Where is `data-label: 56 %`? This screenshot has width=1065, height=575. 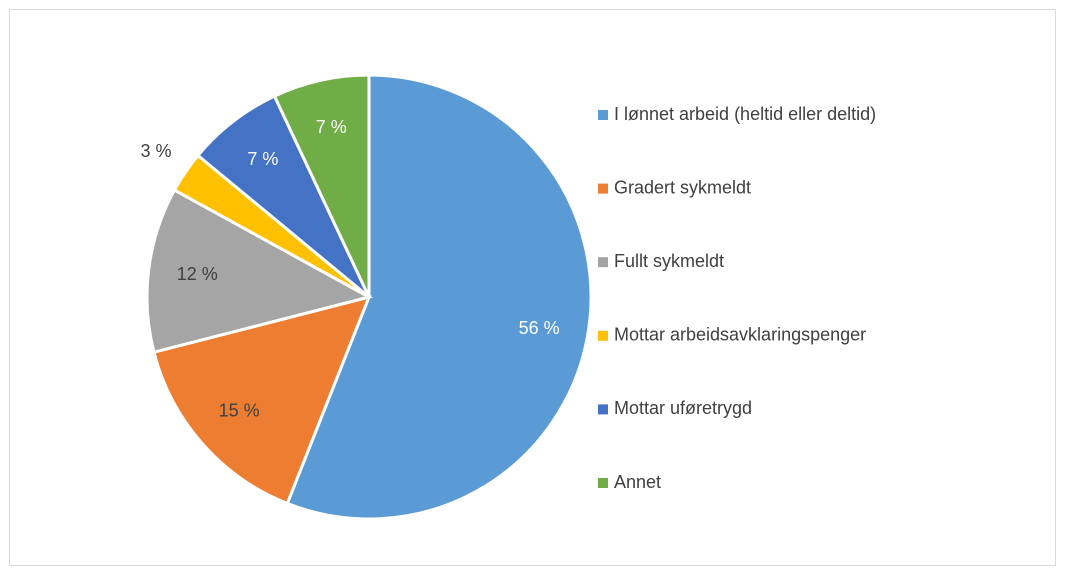 data-label: 56 % is located at coordinates (539, 328).